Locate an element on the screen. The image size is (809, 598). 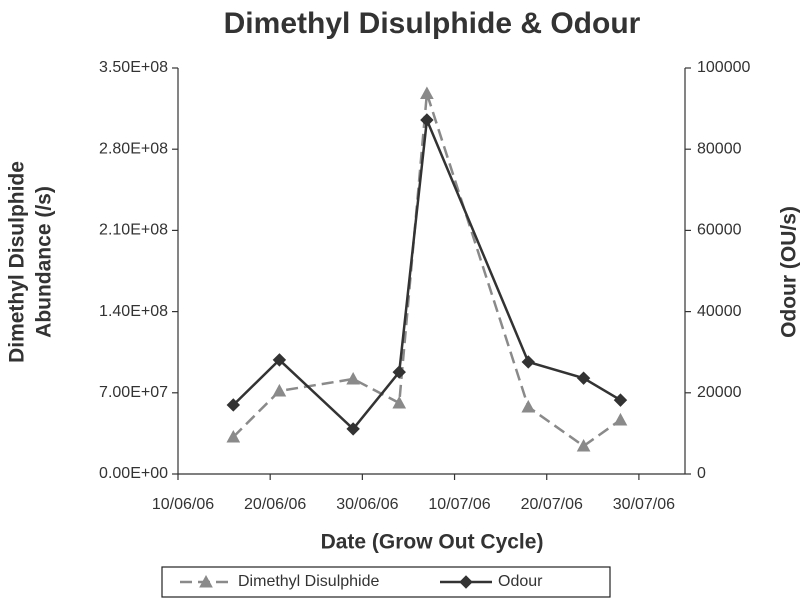
x-axis-label: Date (Grow Out Cycle) is located at coordinates (432, 542).